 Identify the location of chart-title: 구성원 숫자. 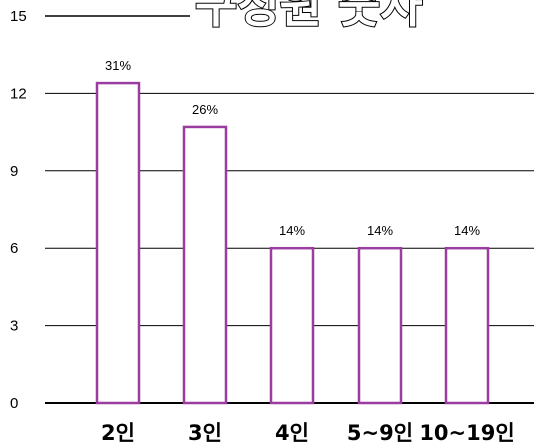
(309, 16).